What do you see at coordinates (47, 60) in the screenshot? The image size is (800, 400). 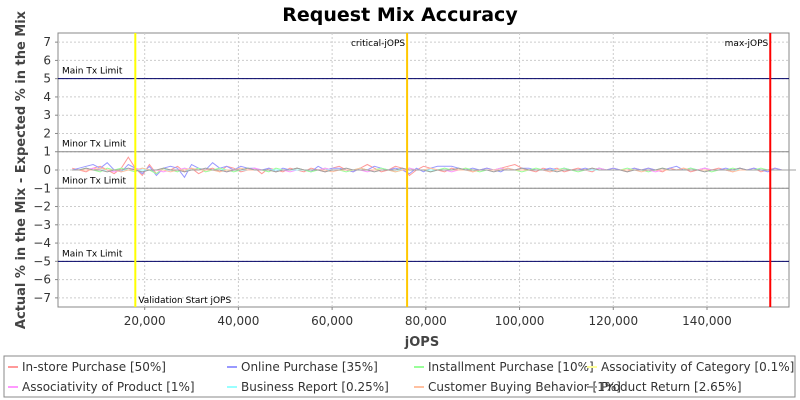 I see `y-tick-label: 6` at bounding box center [47, 60].